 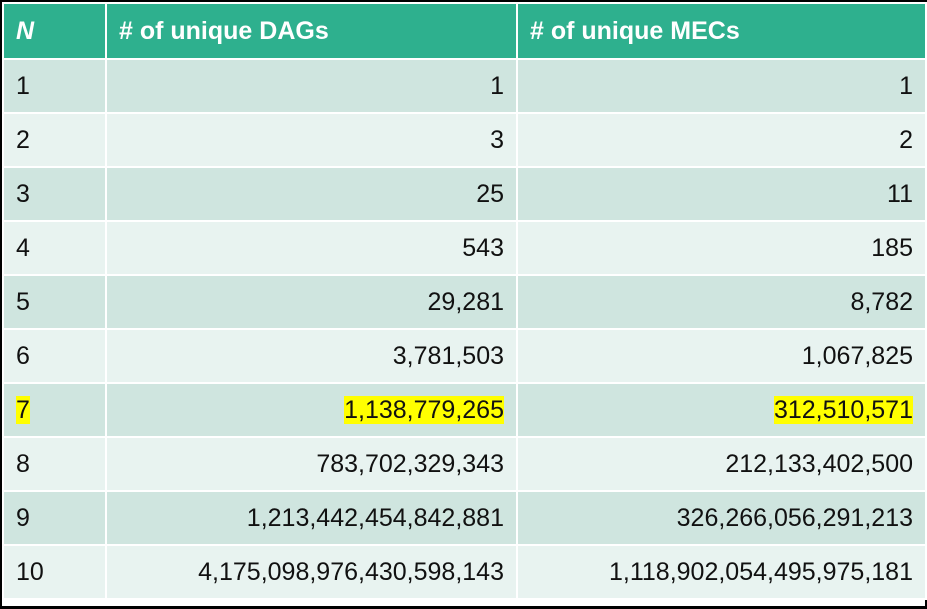 What do you see at coordinates (23, 139) in the screenshot?
I see `cell-n-value: 2` at bounding box center [23, 139].